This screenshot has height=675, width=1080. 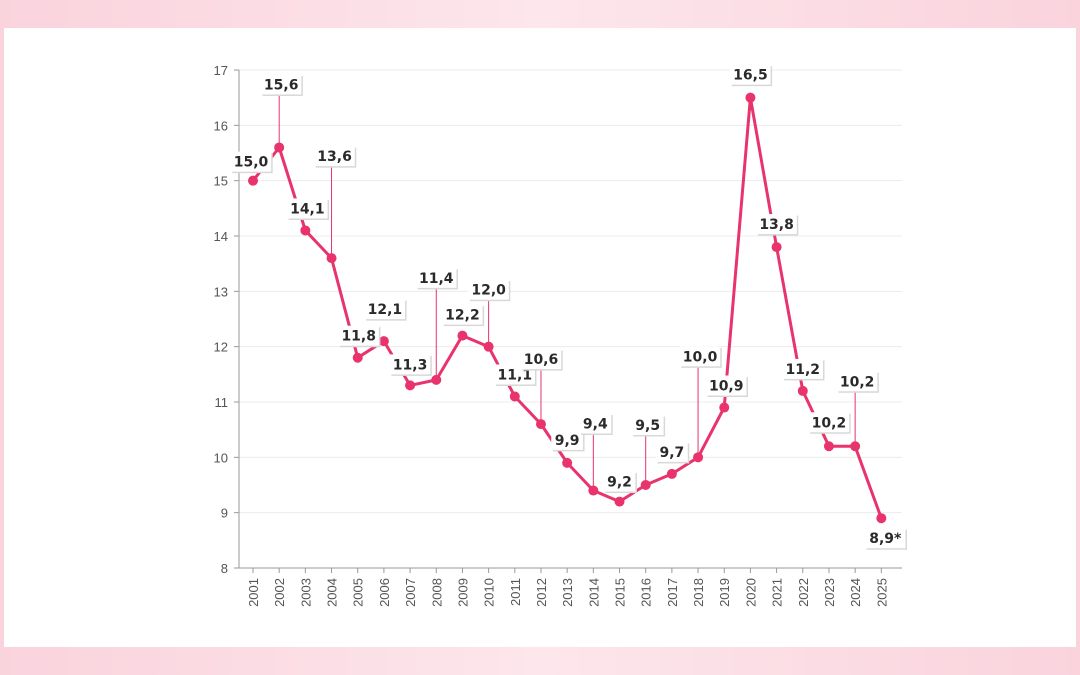 I want to click on x-tick-label: 2021, so click(x=777, y=592).